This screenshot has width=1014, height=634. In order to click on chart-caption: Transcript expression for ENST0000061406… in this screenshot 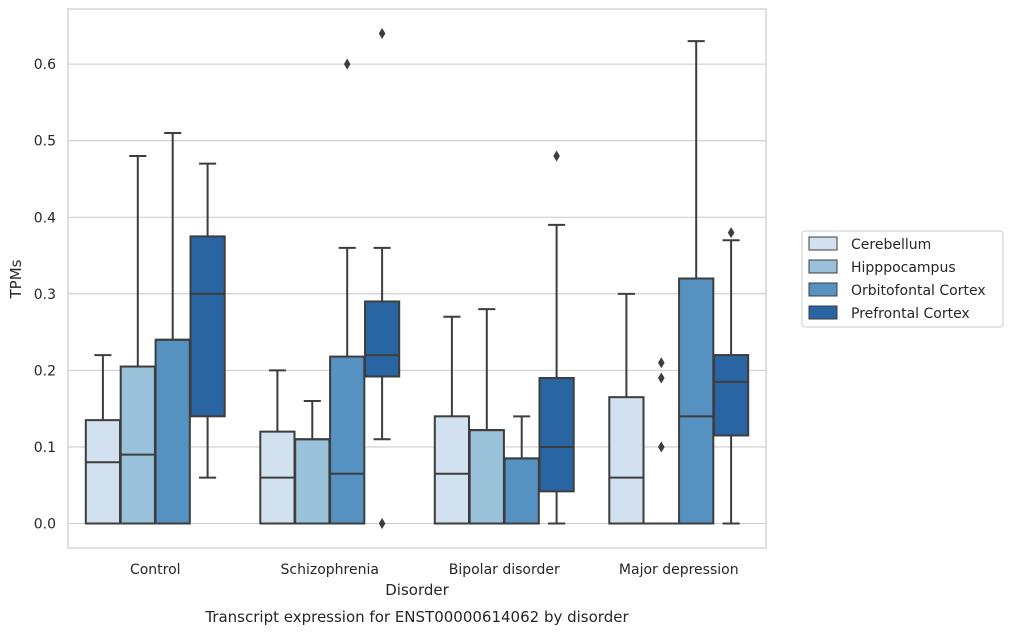, I will do `click(416, 617)`.